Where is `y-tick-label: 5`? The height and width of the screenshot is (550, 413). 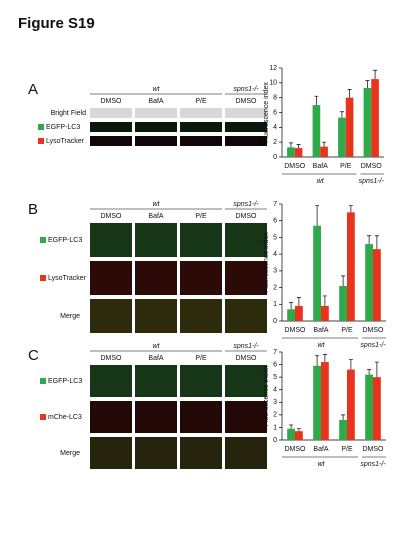 y-tick-label: 5 is located at coordinates (275, 377).